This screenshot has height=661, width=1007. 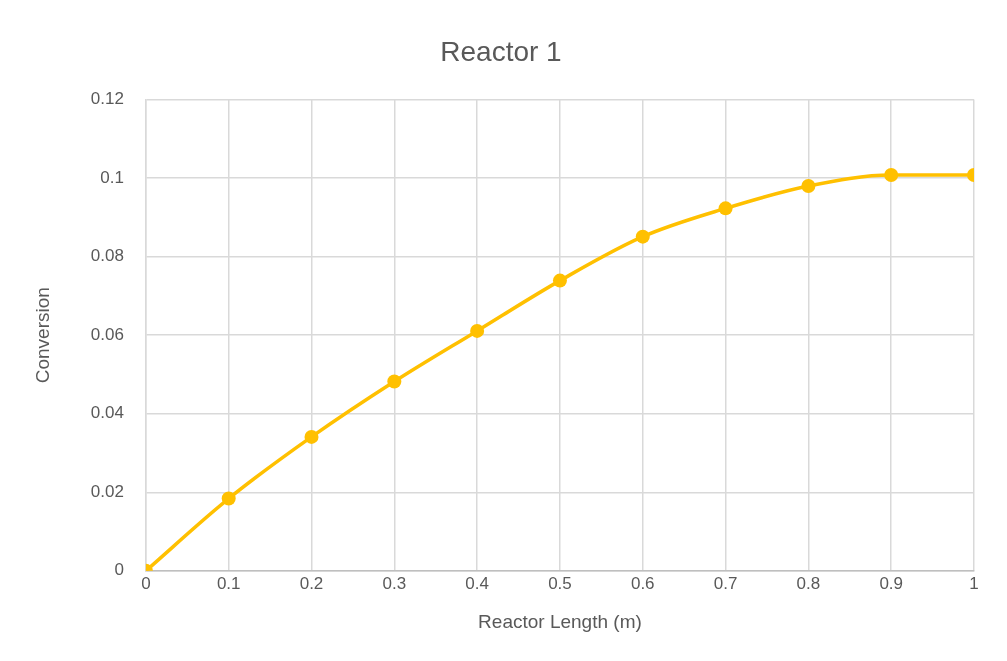 What do you see at coordinates (107, 334) in the screenshot?
I see `y-tick-label: 0.06` at bounding box center [107, 334].